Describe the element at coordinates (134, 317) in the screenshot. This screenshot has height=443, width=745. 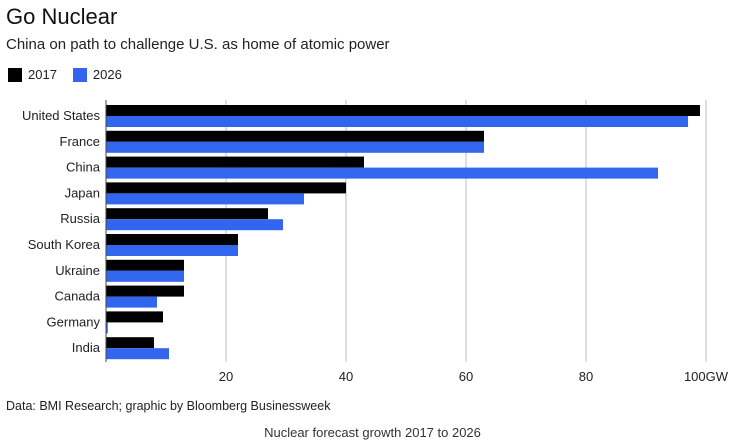
I see `bar-germany-2017` at that location.